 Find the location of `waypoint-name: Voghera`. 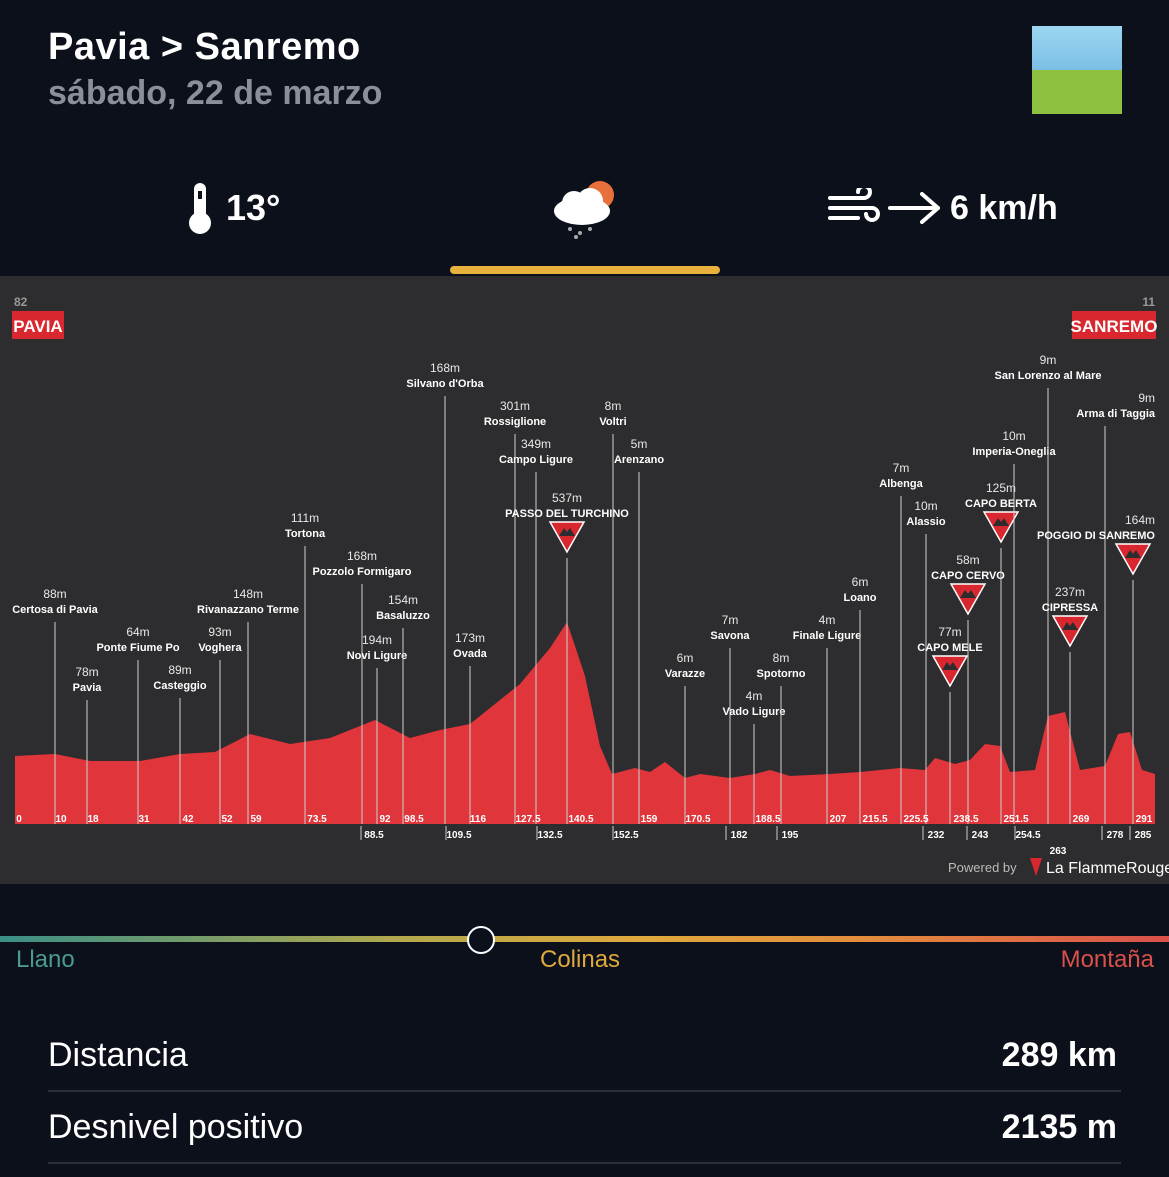

waypoint-name: Voghera is located at coordinates (220, 648).